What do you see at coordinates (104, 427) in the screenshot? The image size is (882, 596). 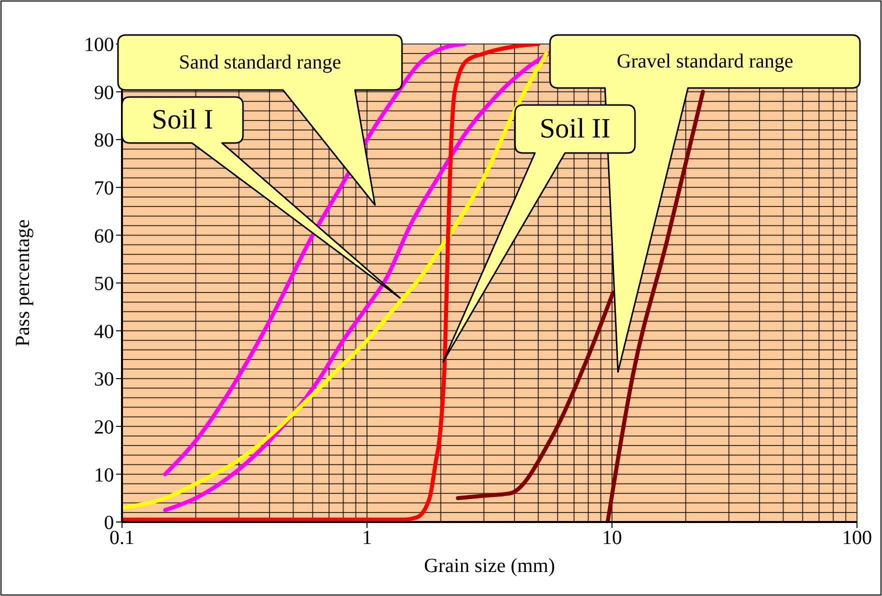 I see `y-tick-label: 20` at bounding box center [104, 427].